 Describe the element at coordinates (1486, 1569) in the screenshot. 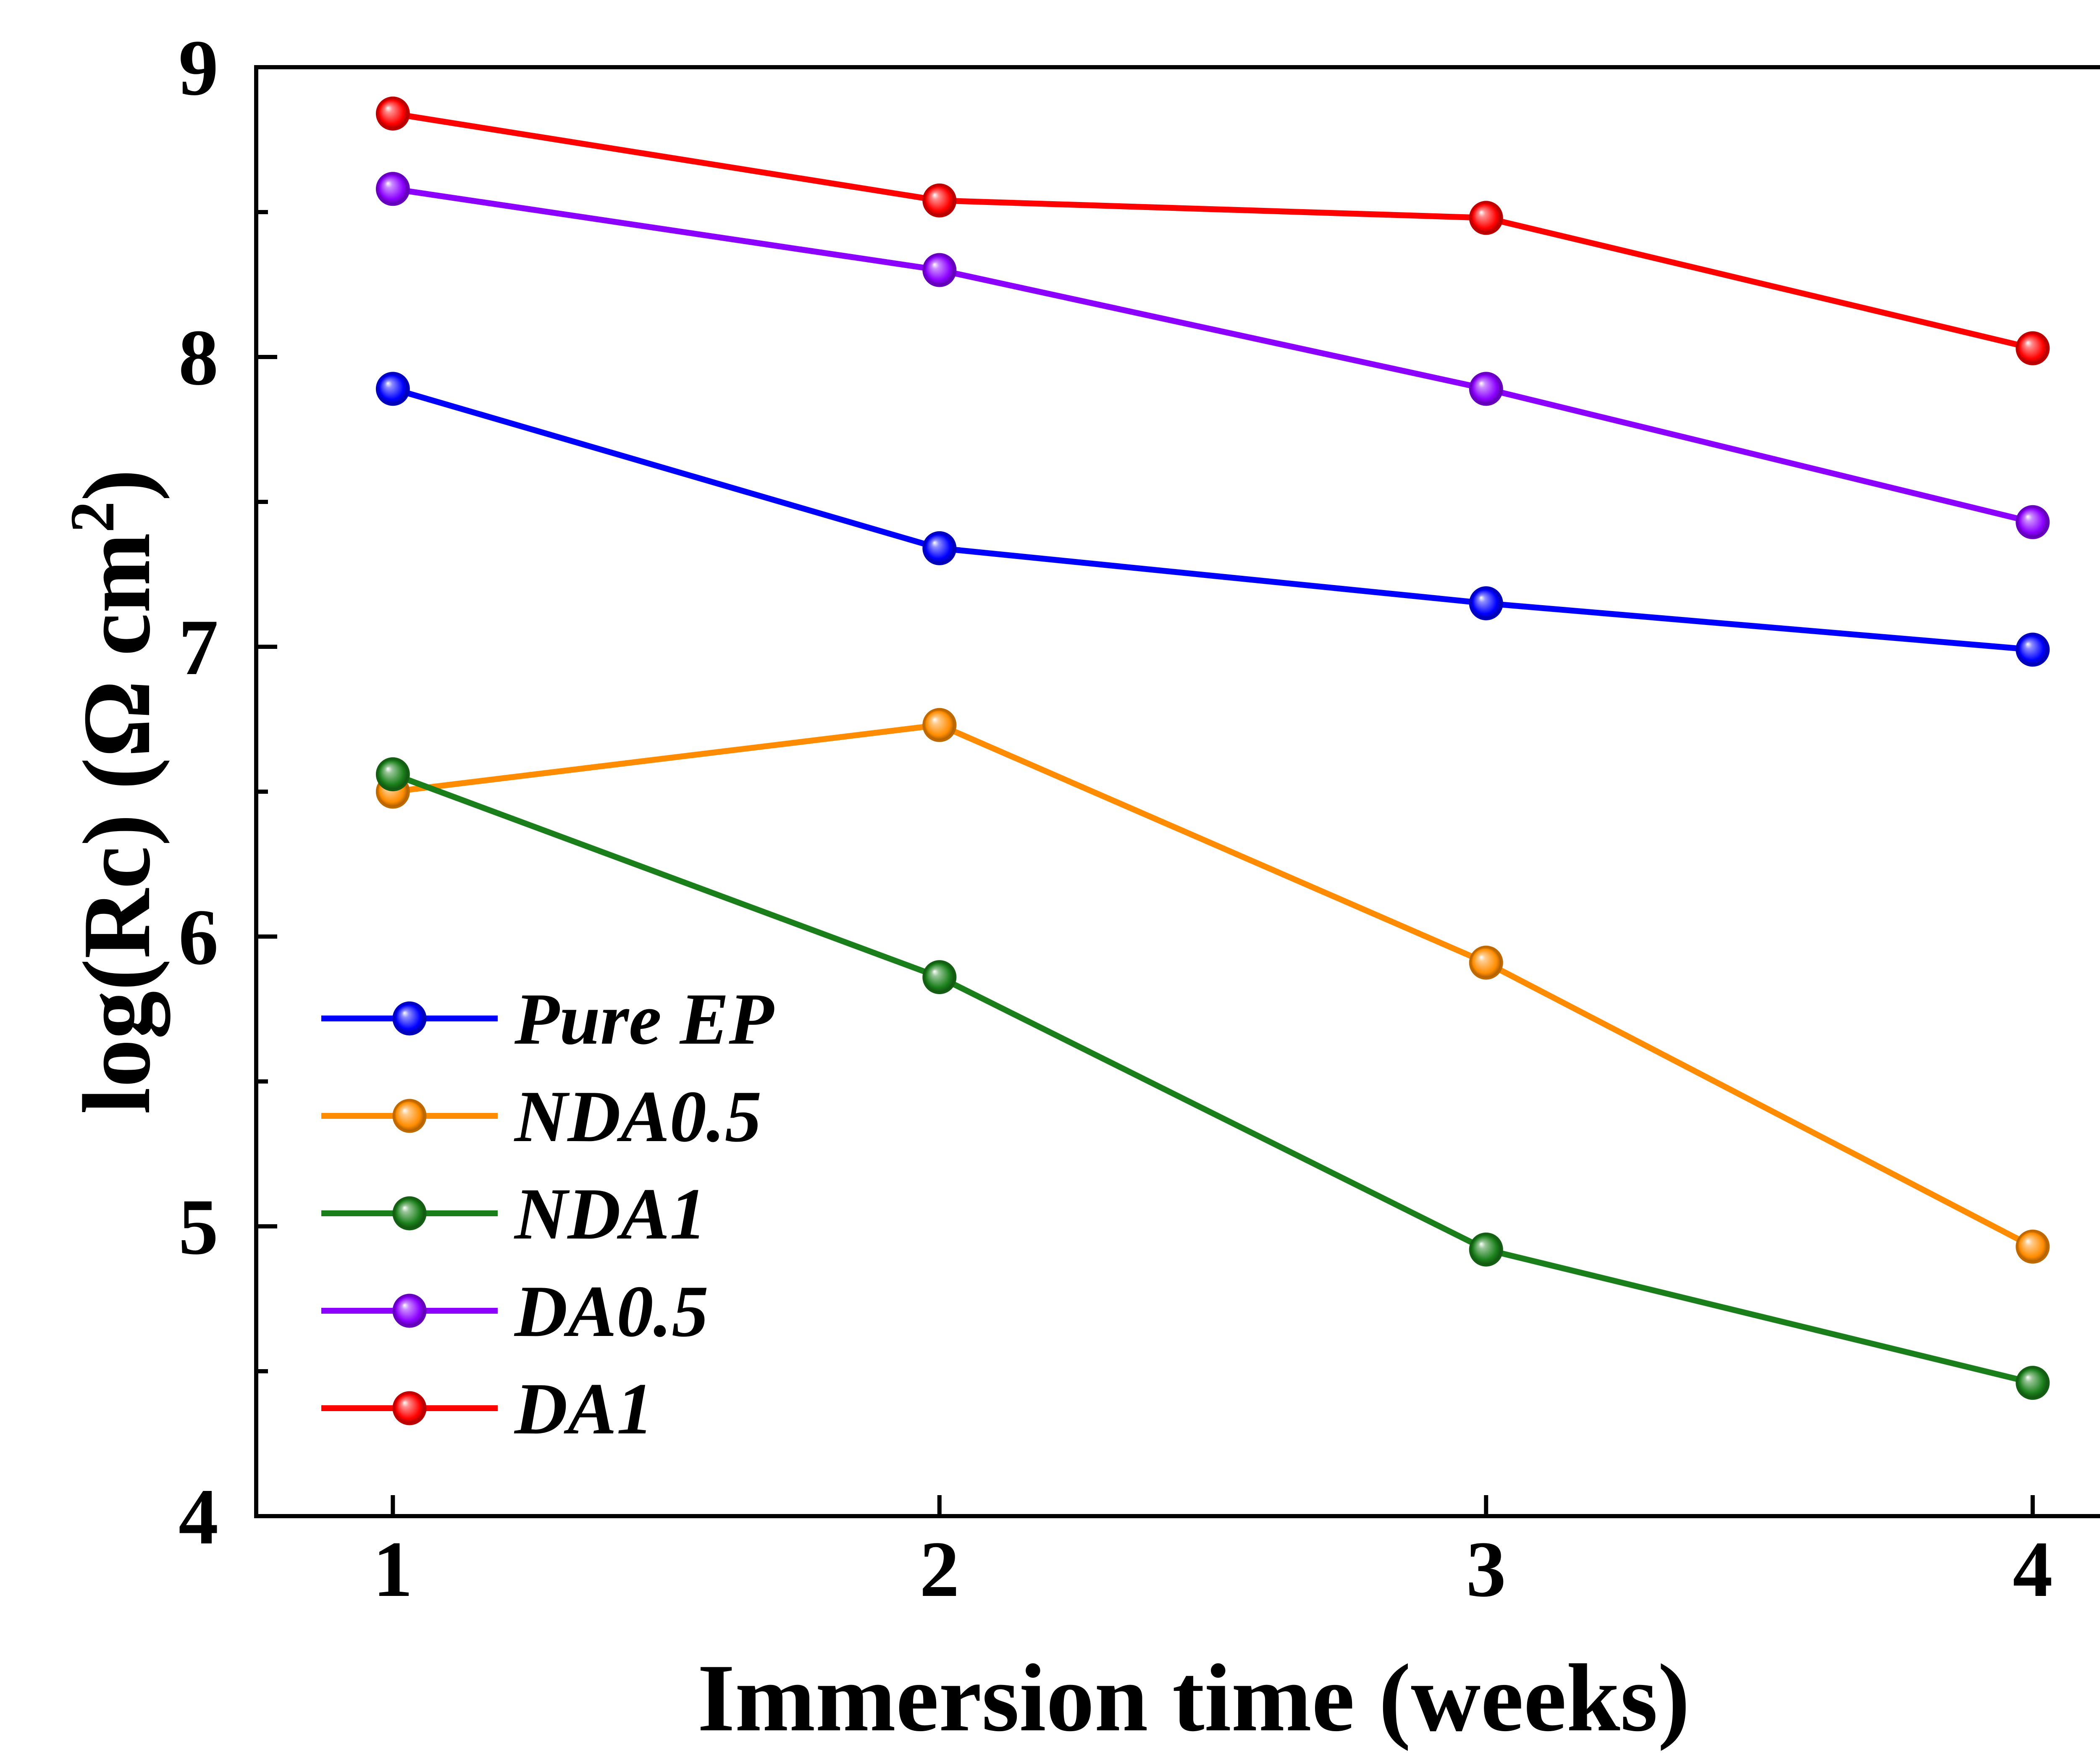

I see `x-tick-label: 3` at that location.